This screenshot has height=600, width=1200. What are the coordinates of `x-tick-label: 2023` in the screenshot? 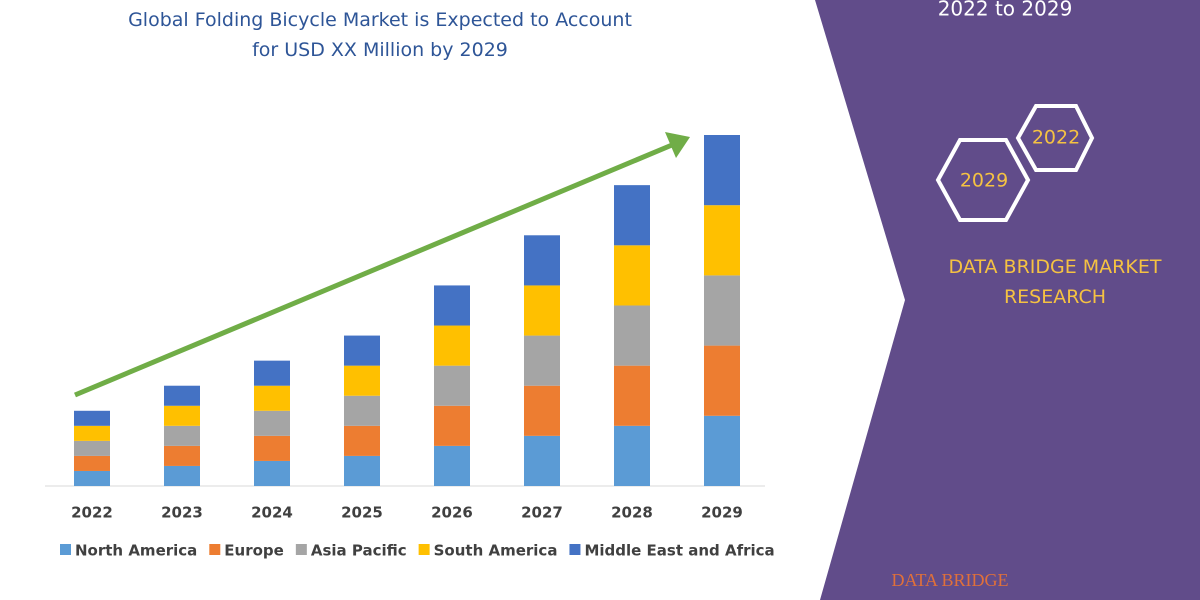 It's located at (182, 513).